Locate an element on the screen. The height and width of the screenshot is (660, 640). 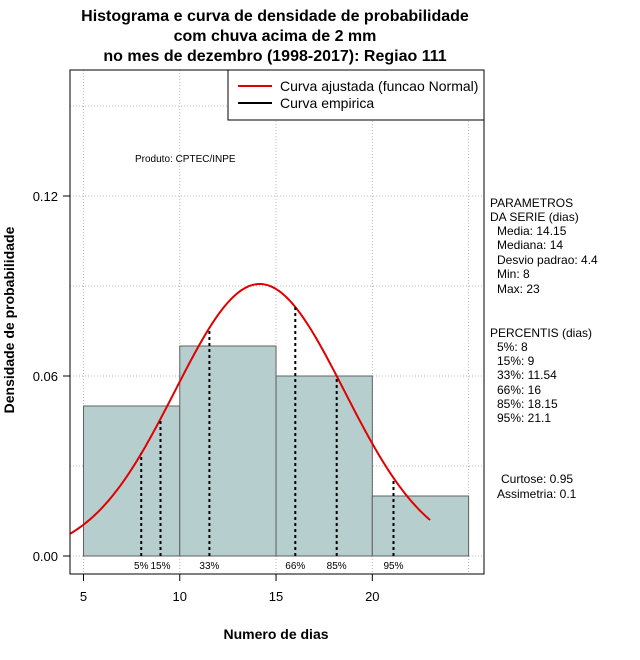
y-tick-label: 0.06 is located at coordinates (45, 376).